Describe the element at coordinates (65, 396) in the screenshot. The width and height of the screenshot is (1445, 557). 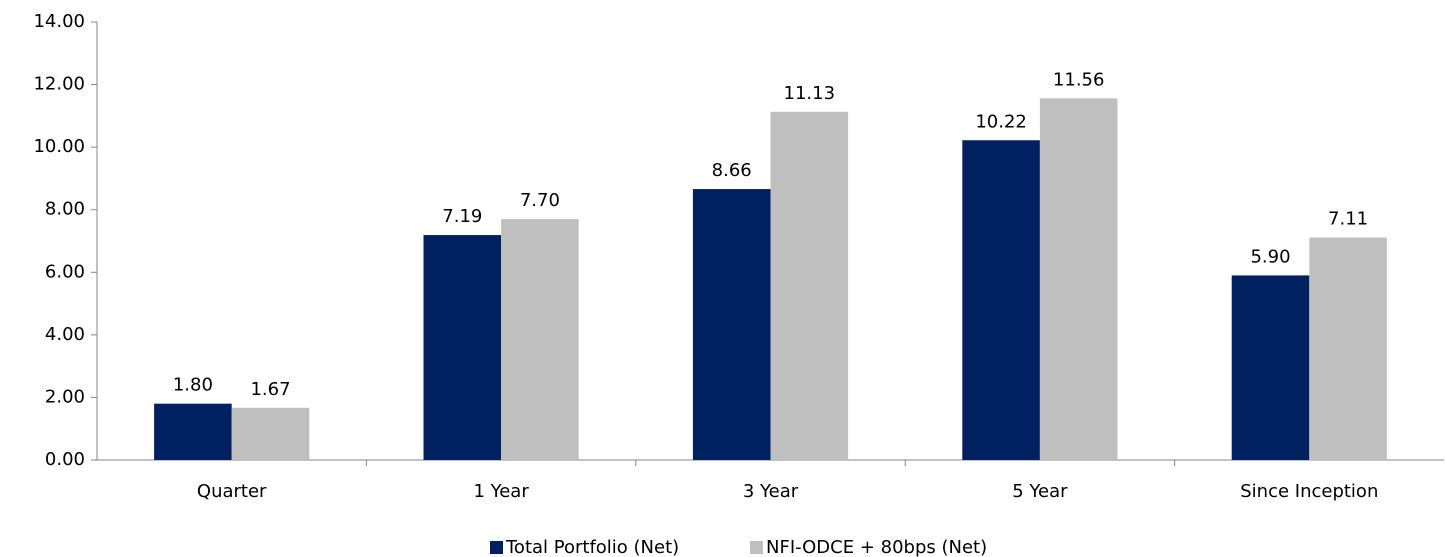
I see `y-tick-label: 2.00` at that location.